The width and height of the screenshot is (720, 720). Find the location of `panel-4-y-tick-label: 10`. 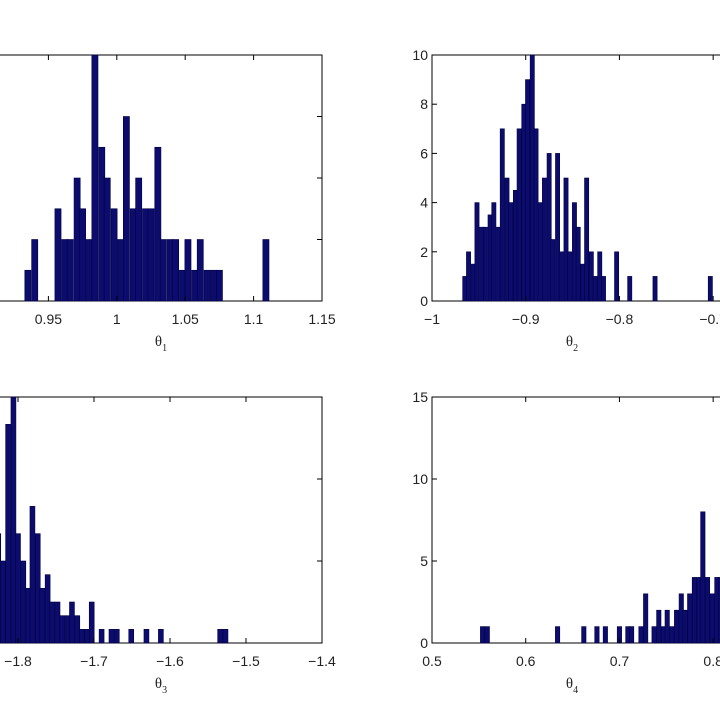

panel-4-y-tick-label: 10 is located at coordinates (420, 479).